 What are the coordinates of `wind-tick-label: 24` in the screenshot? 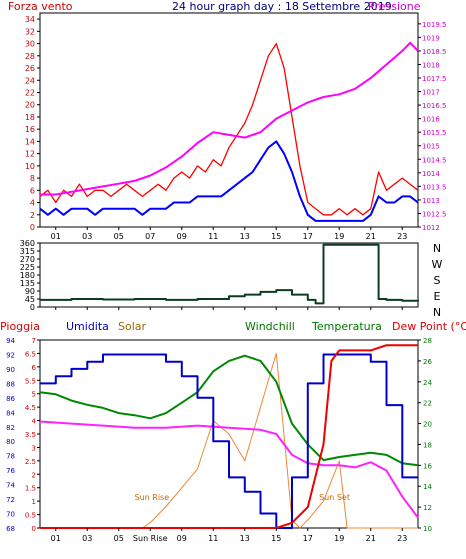 It's located at (30, 80).